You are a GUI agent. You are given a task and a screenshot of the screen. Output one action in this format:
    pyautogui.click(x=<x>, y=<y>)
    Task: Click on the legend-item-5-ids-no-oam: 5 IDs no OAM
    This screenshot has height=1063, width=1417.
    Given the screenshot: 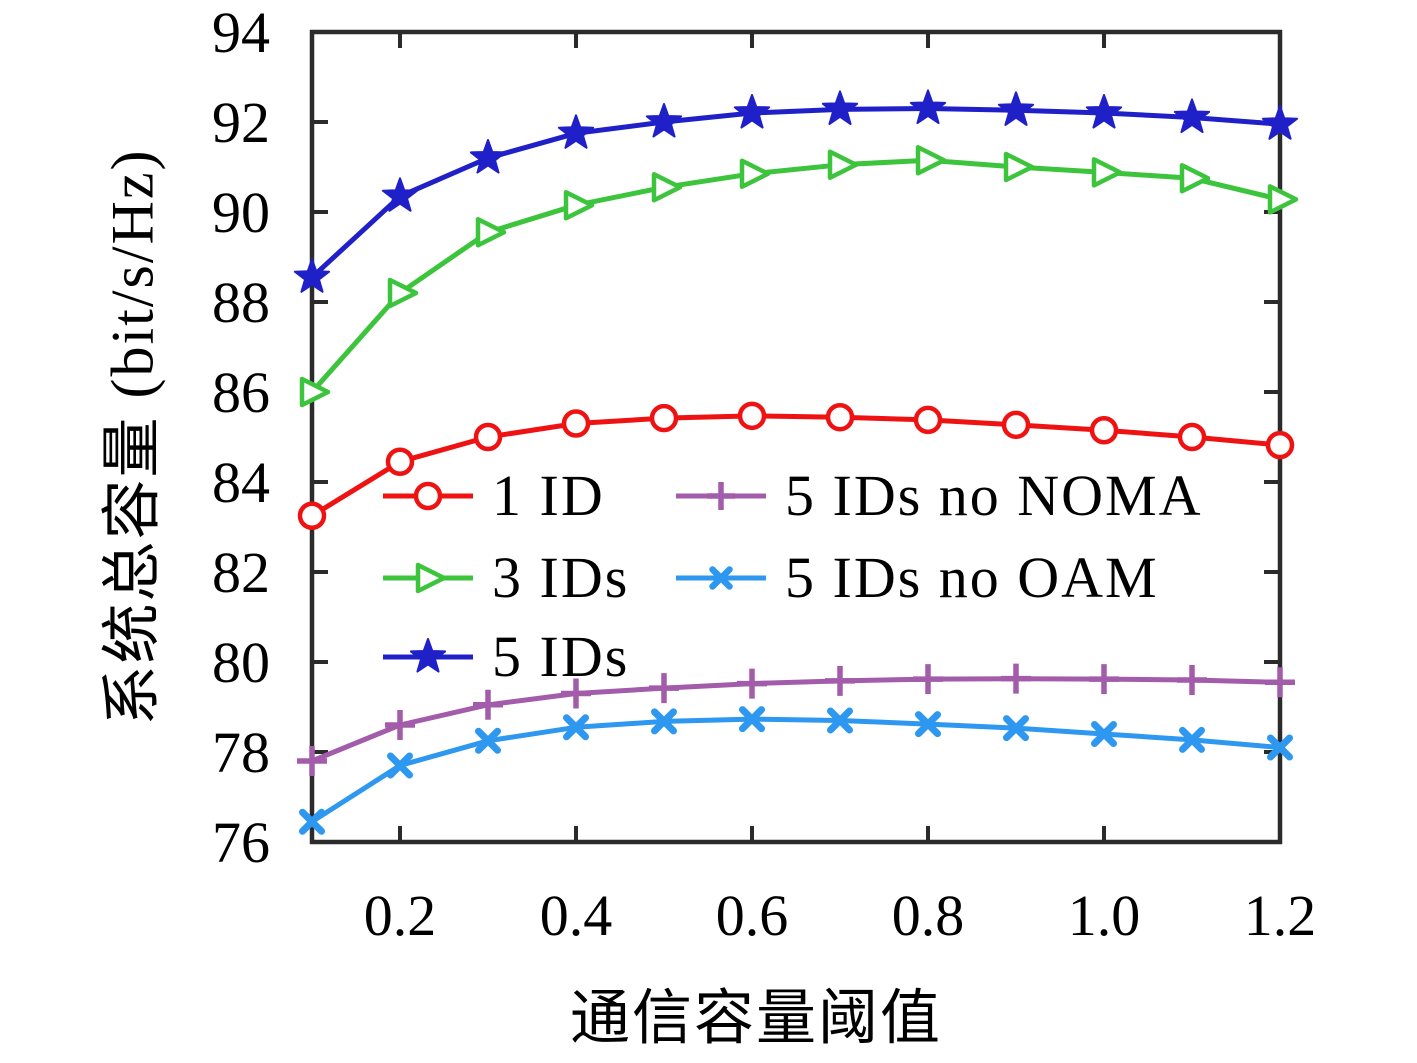 What is the action you would take?
    pyautogui.click(x=917, y=578)
    